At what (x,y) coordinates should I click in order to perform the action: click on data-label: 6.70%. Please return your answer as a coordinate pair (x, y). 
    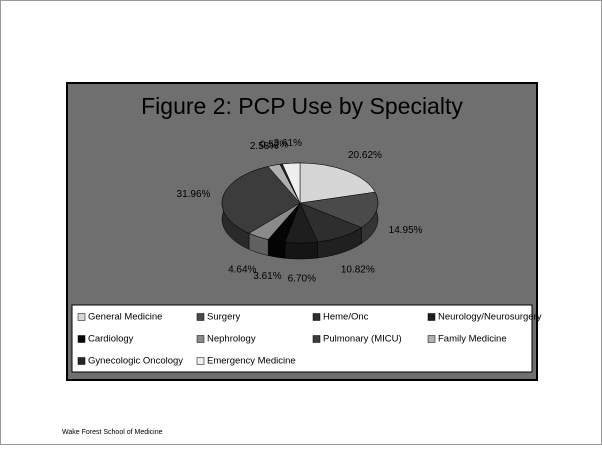
    Looking at the image, I should click on (302, 279).